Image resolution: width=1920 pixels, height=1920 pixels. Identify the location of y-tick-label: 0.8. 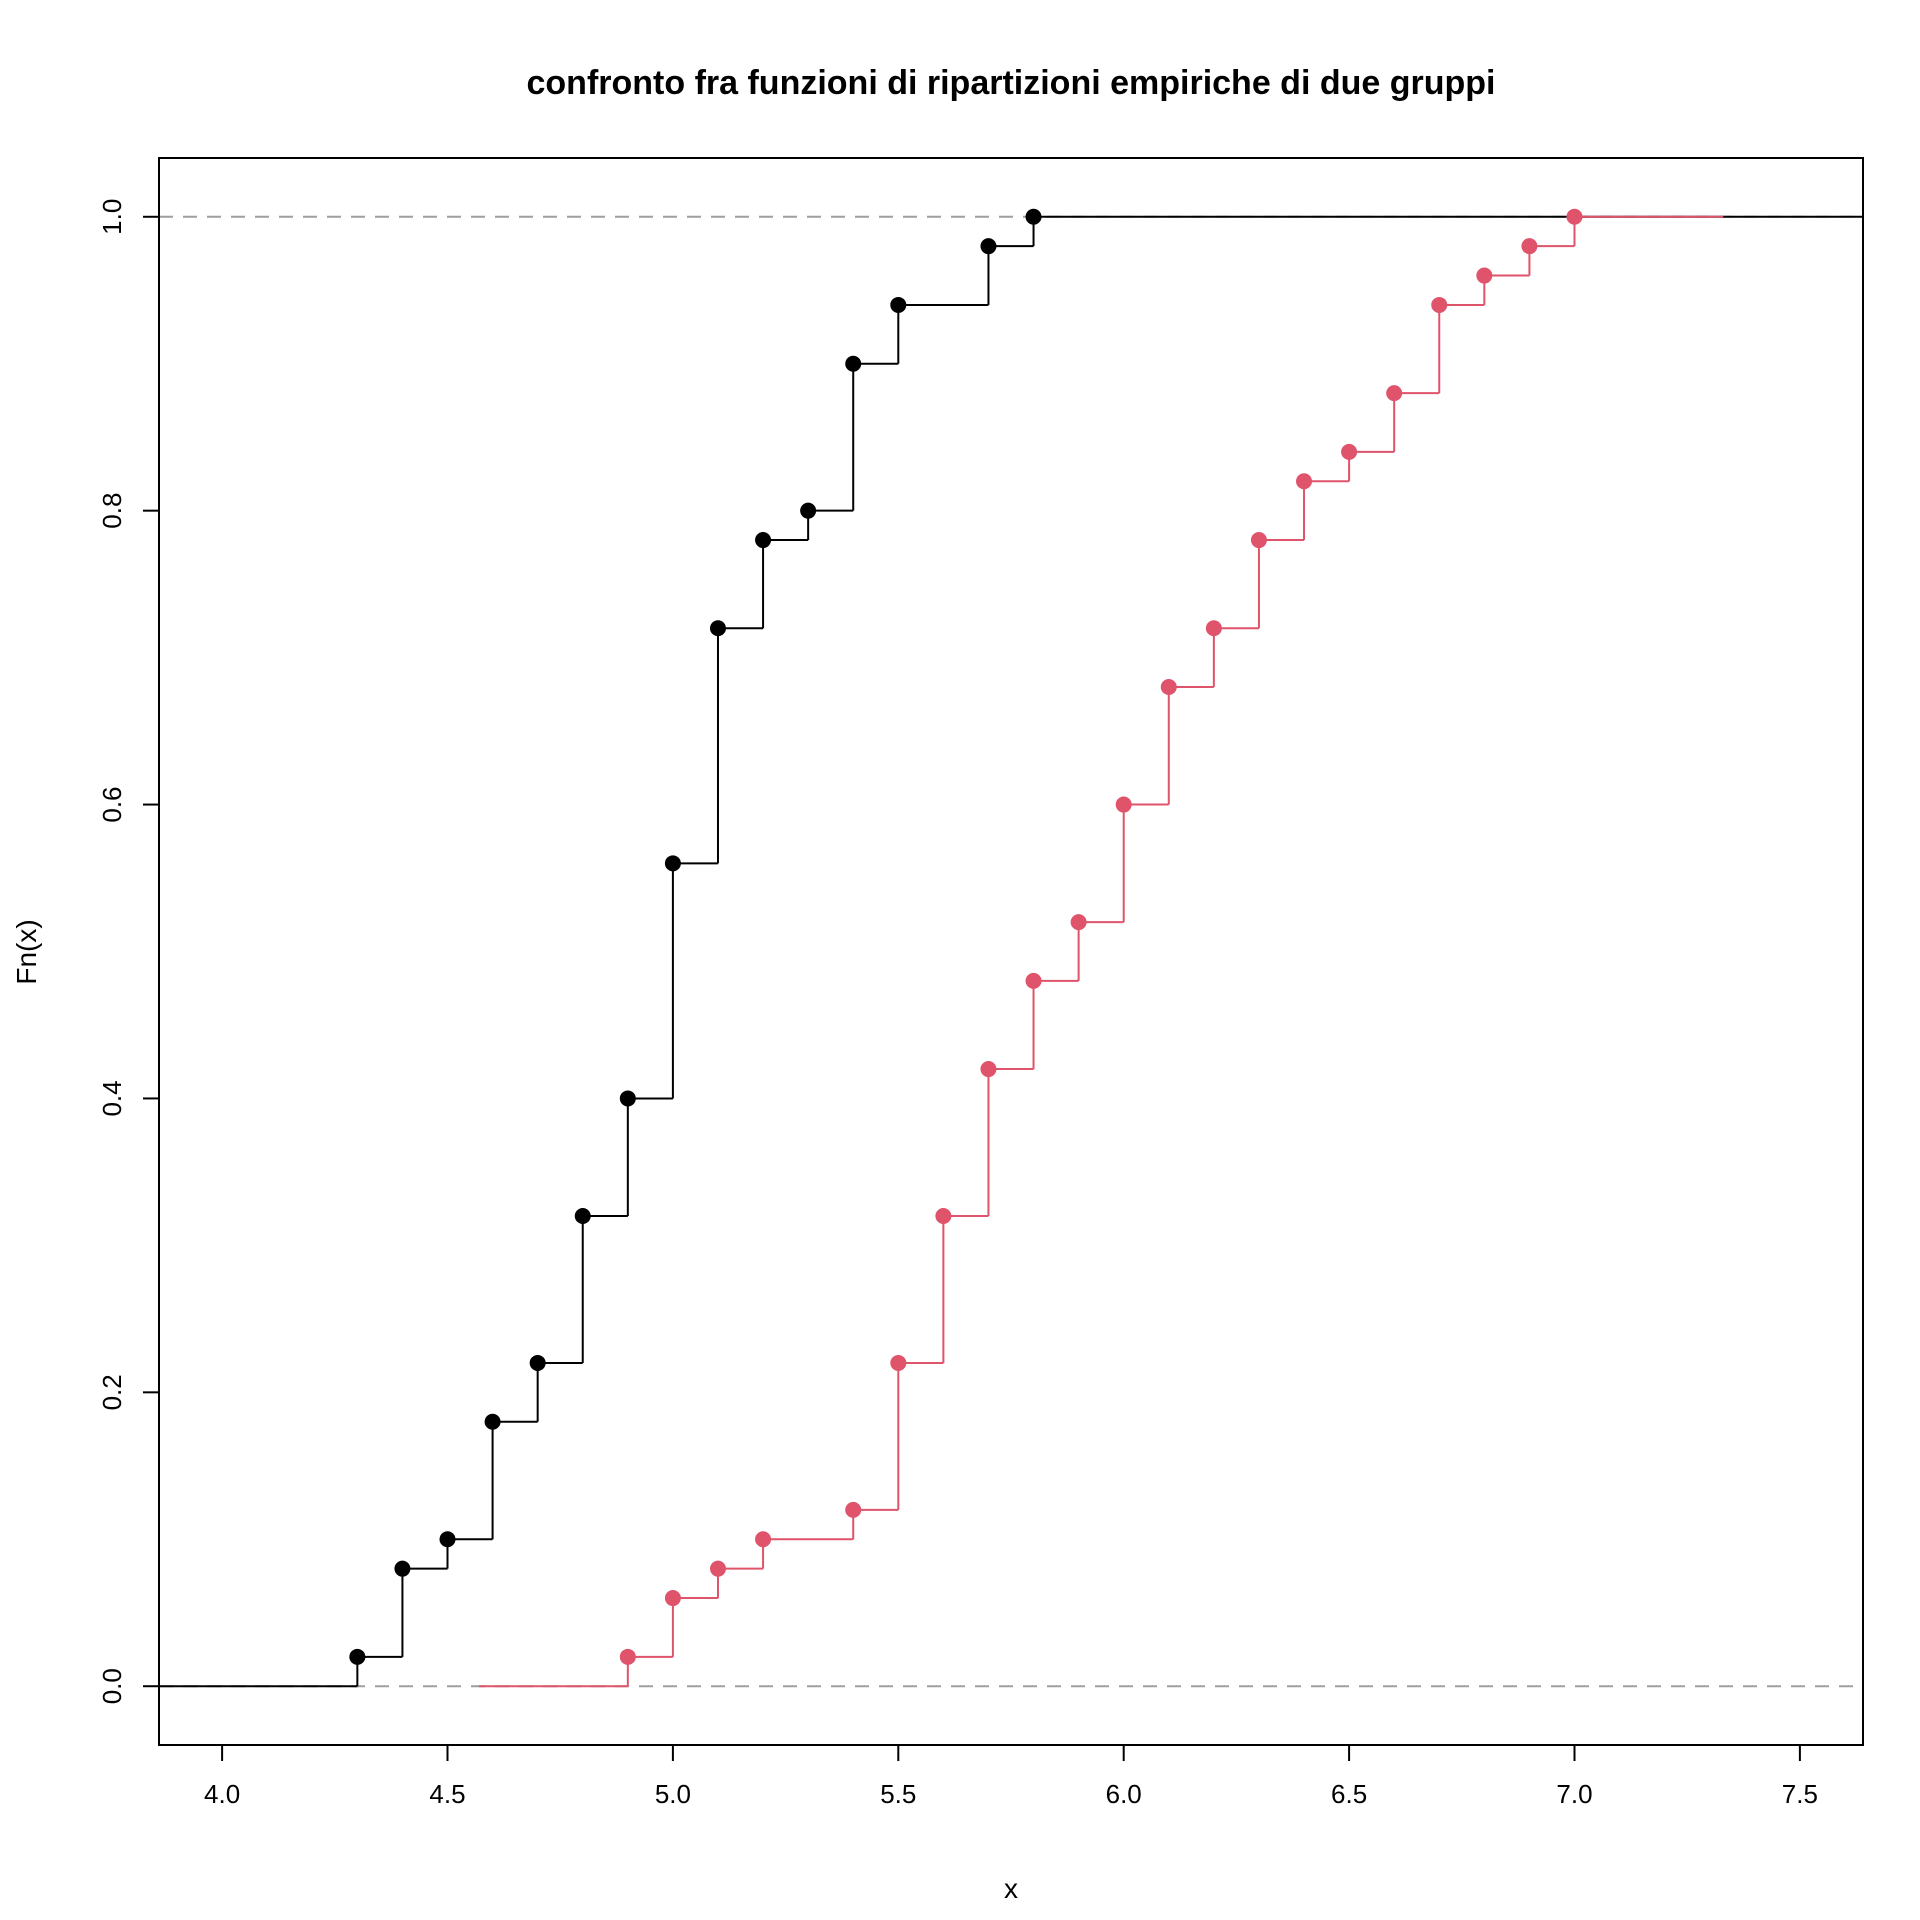
(112, 511).